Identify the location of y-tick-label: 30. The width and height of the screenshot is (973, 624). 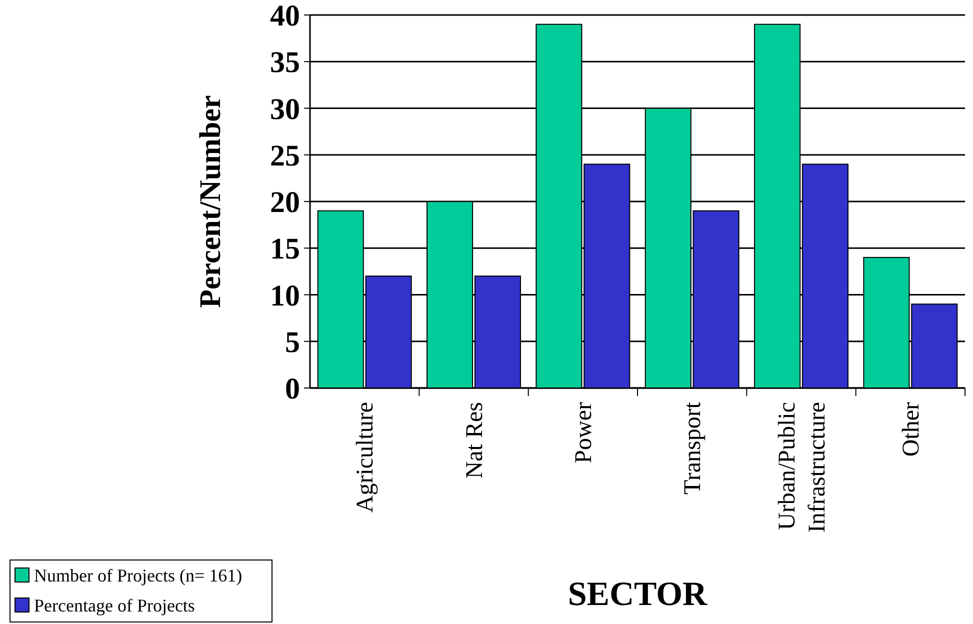
(285, 109).